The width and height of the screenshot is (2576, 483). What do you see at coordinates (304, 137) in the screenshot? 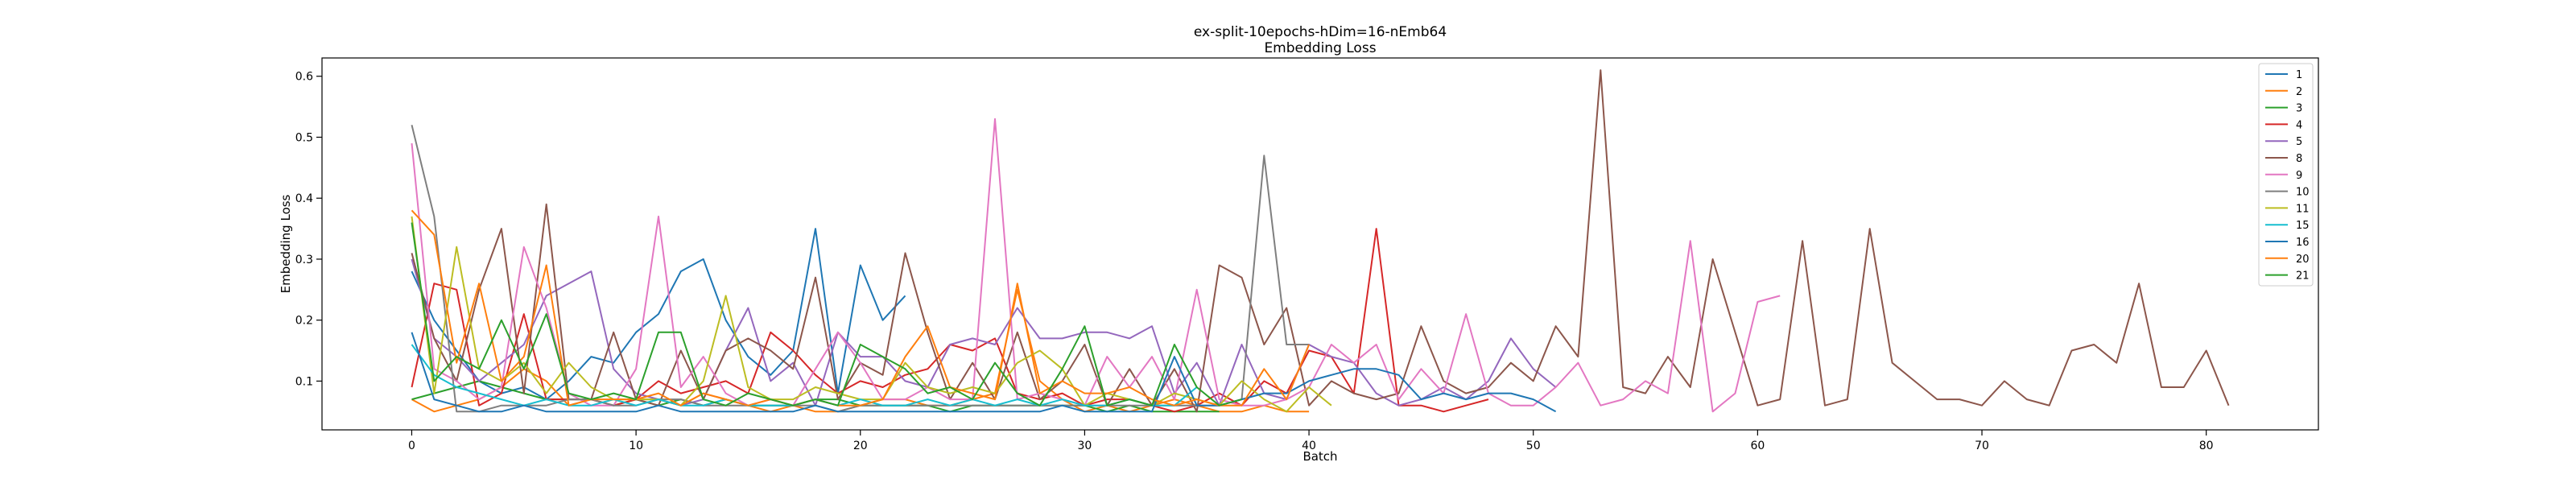
I see `y-tick-label: 0.5` at bounding box center [304, 137].